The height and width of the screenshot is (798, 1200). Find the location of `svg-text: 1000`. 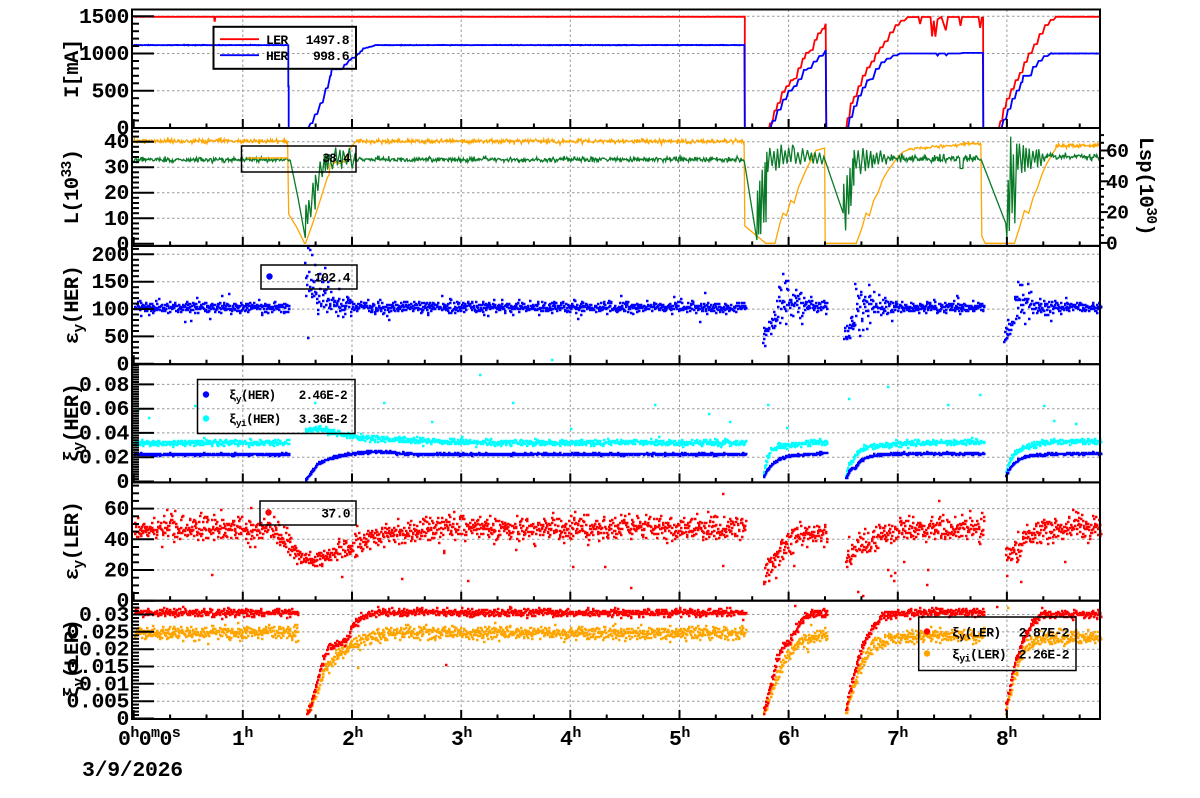

svg-text: 1000 is located at coordinates (104, 55).